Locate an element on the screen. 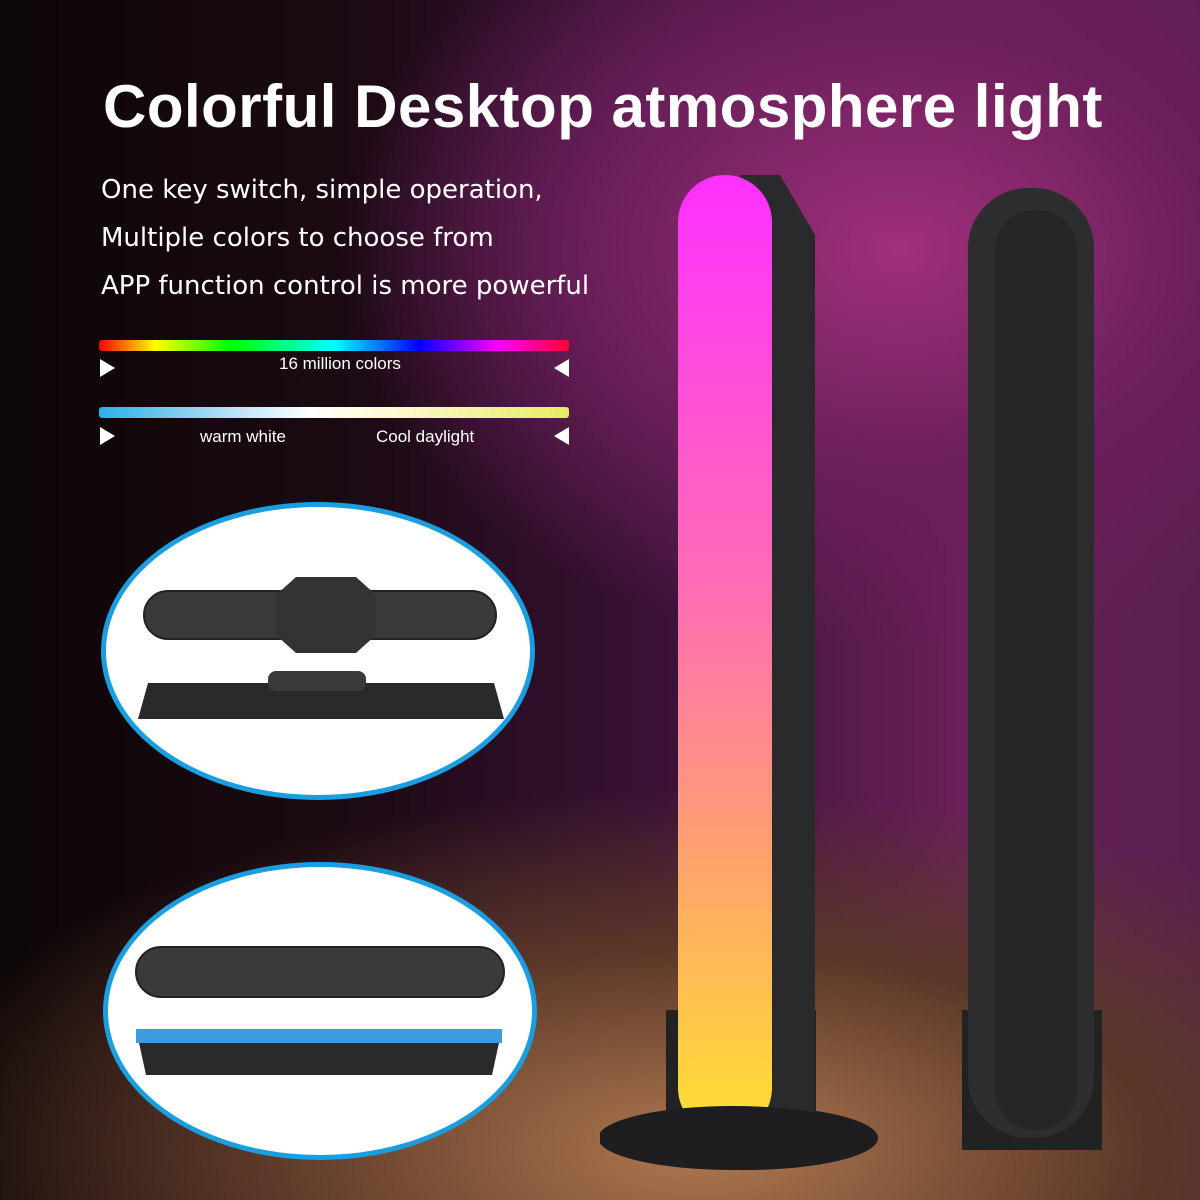 The width and height of the screenshot is (1200, 1200). detail-oval-top is located at coordinates (318, 651).